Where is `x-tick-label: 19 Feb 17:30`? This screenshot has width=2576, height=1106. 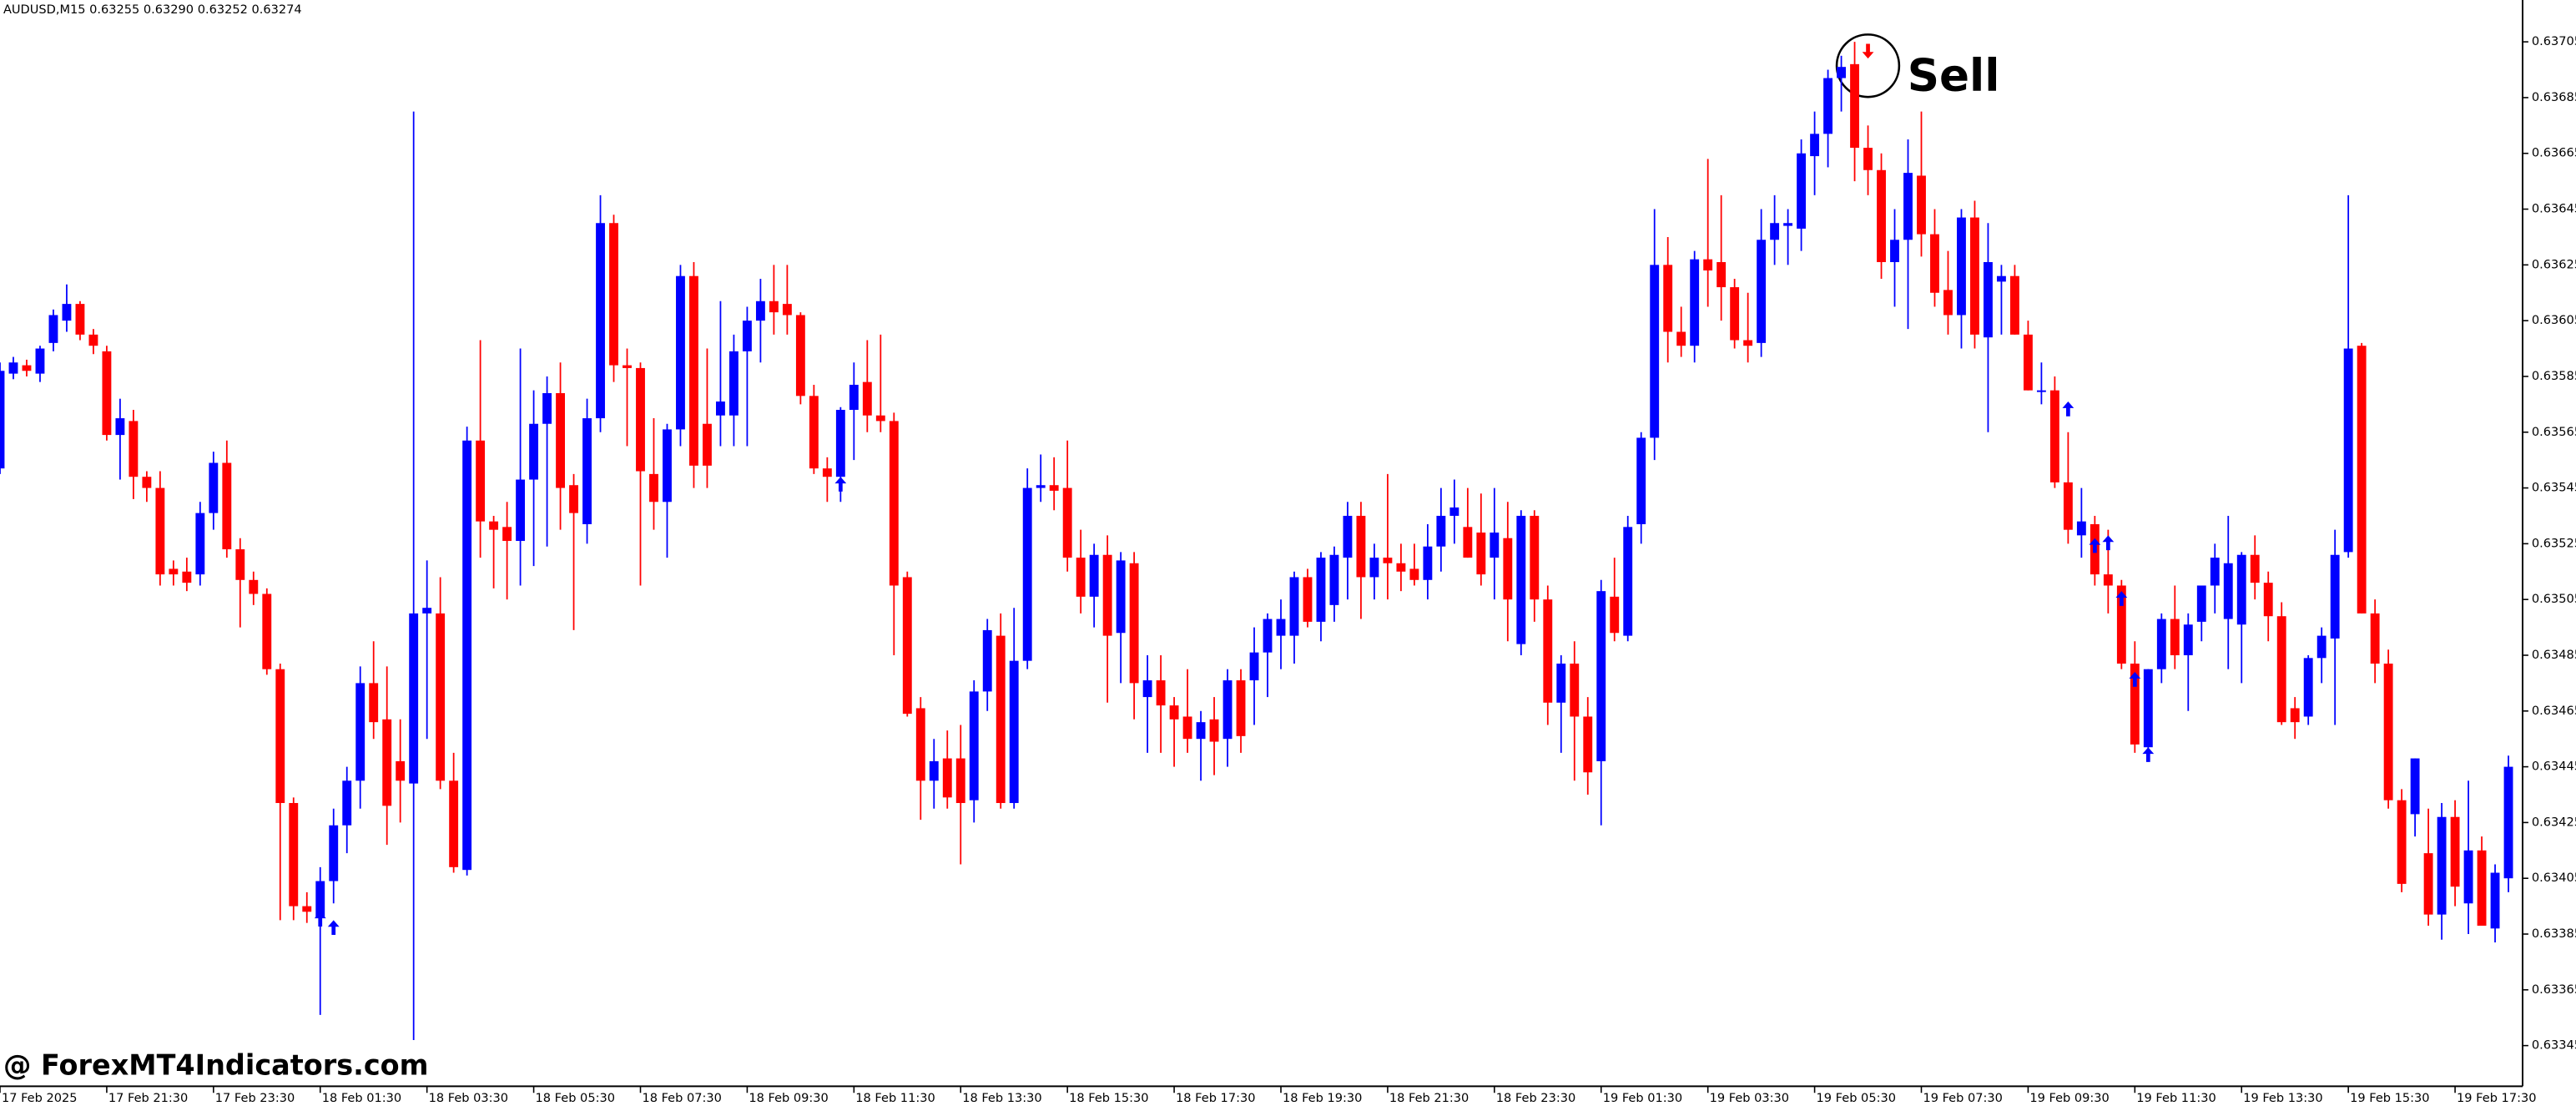
x-tick-label: 19 Feb 17:30 is located at coordinates (2496, 1098).